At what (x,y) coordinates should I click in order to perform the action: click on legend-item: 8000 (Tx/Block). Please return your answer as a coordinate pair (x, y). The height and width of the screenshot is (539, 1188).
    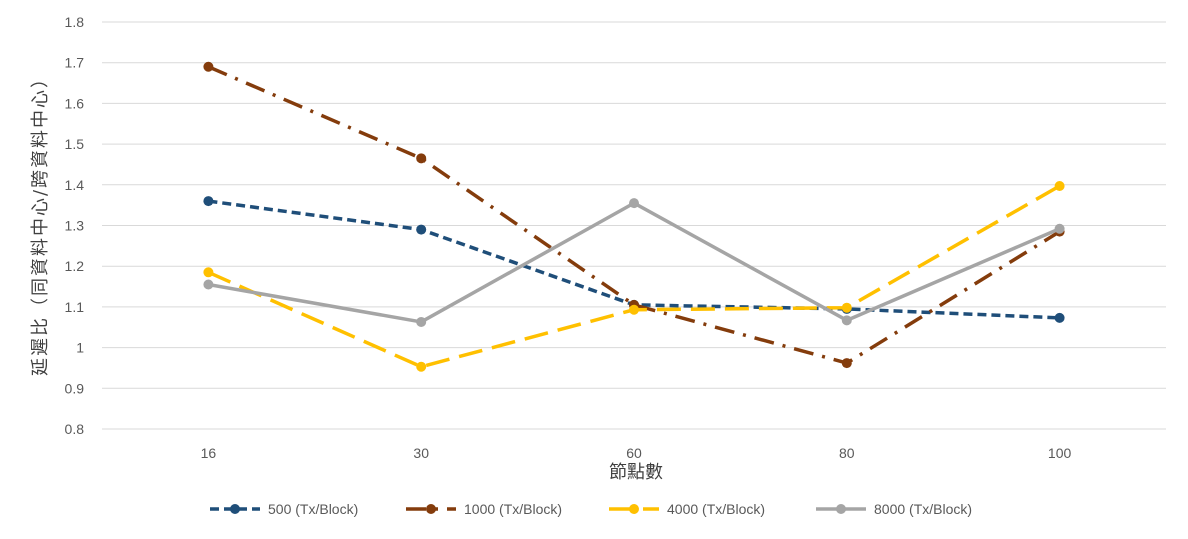
    Looking at the image, I should click on (894, 509).